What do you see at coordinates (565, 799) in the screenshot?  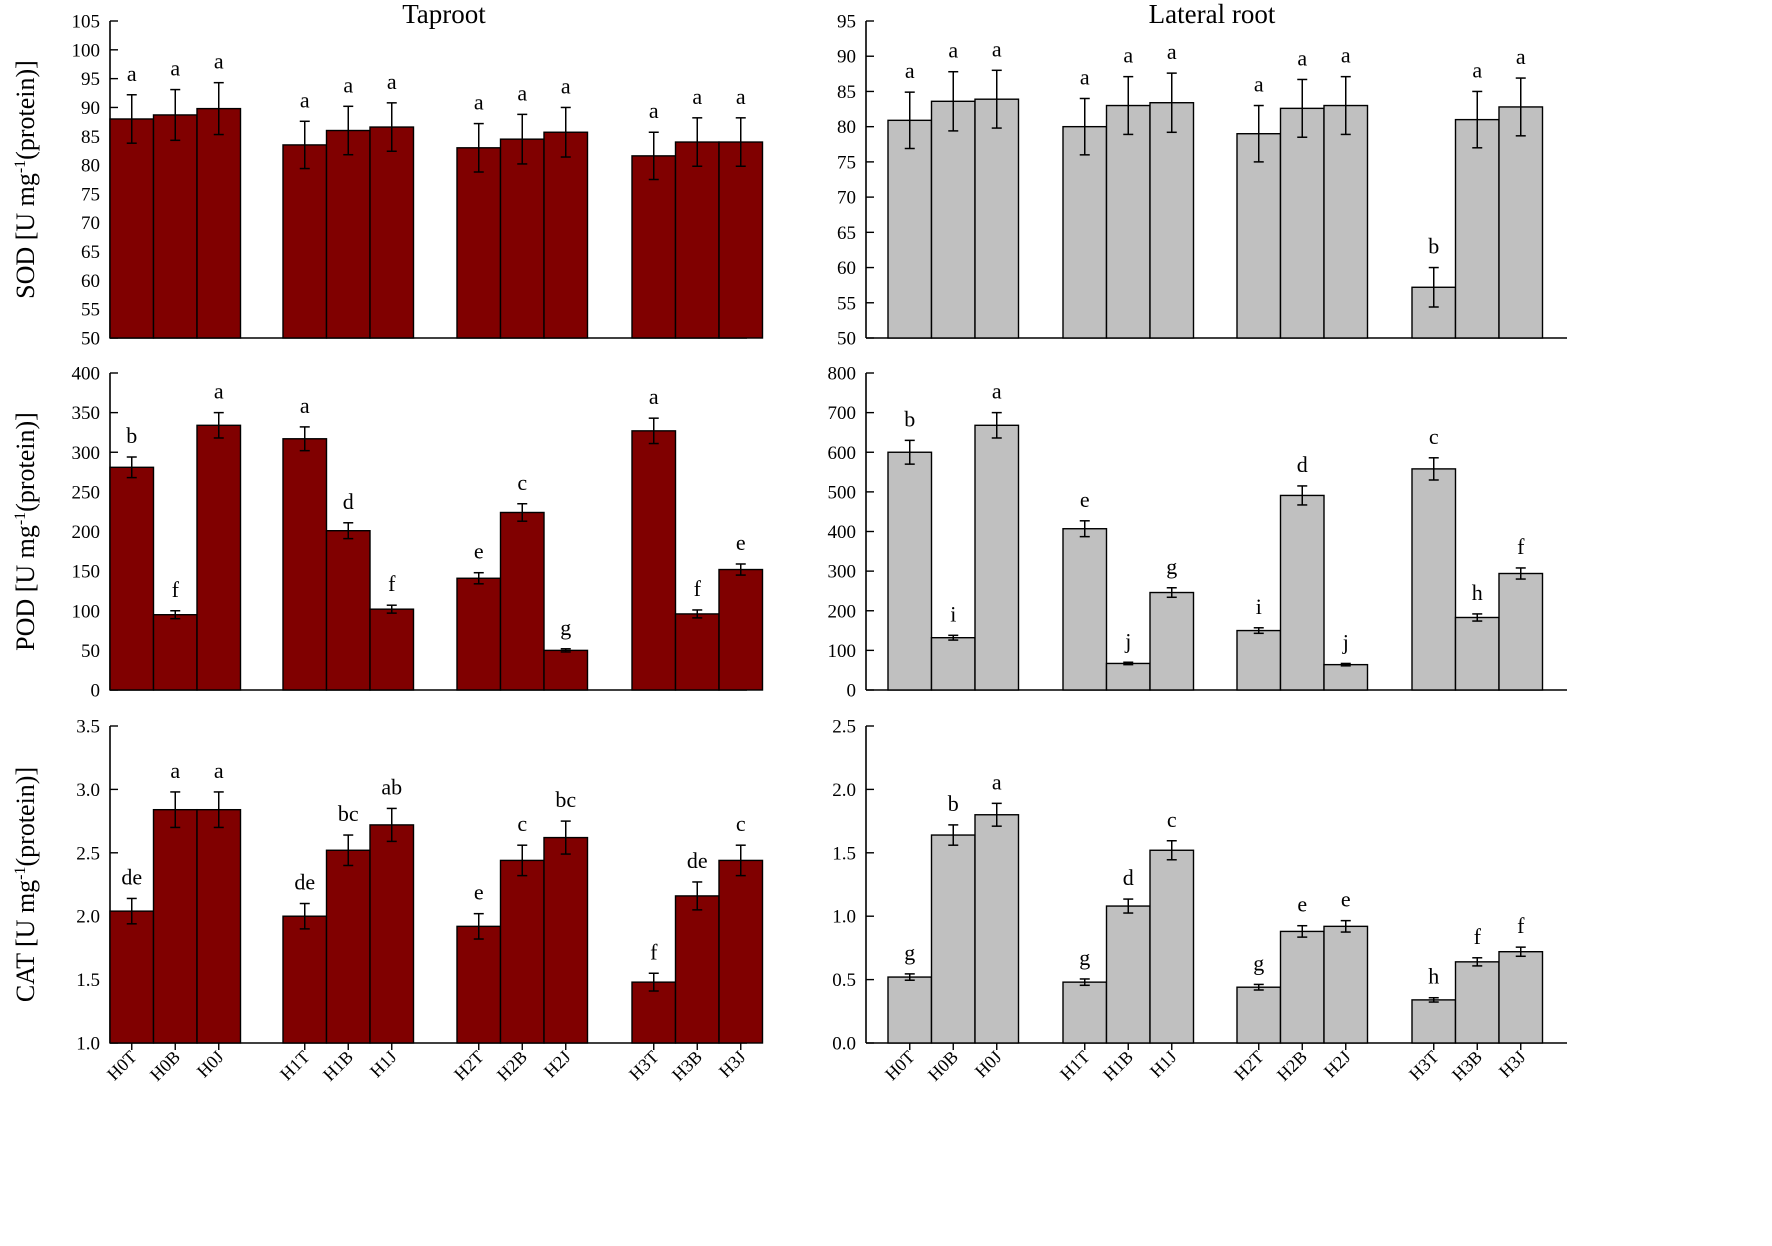 I see `significance-label: bc` at bounding box center [565, 799].